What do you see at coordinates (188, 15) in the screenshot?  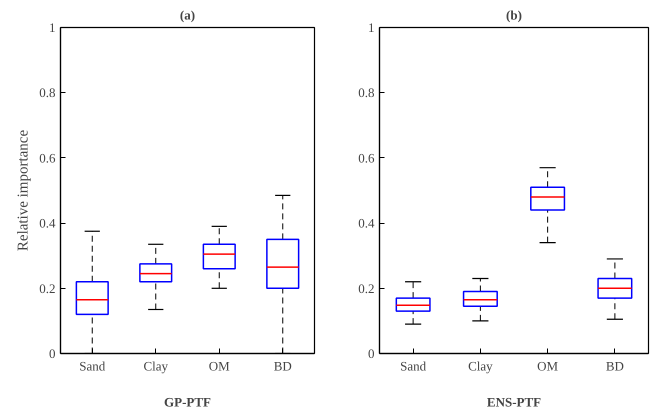 I see `chart-title: (a)` at bounding box center [188, 15].